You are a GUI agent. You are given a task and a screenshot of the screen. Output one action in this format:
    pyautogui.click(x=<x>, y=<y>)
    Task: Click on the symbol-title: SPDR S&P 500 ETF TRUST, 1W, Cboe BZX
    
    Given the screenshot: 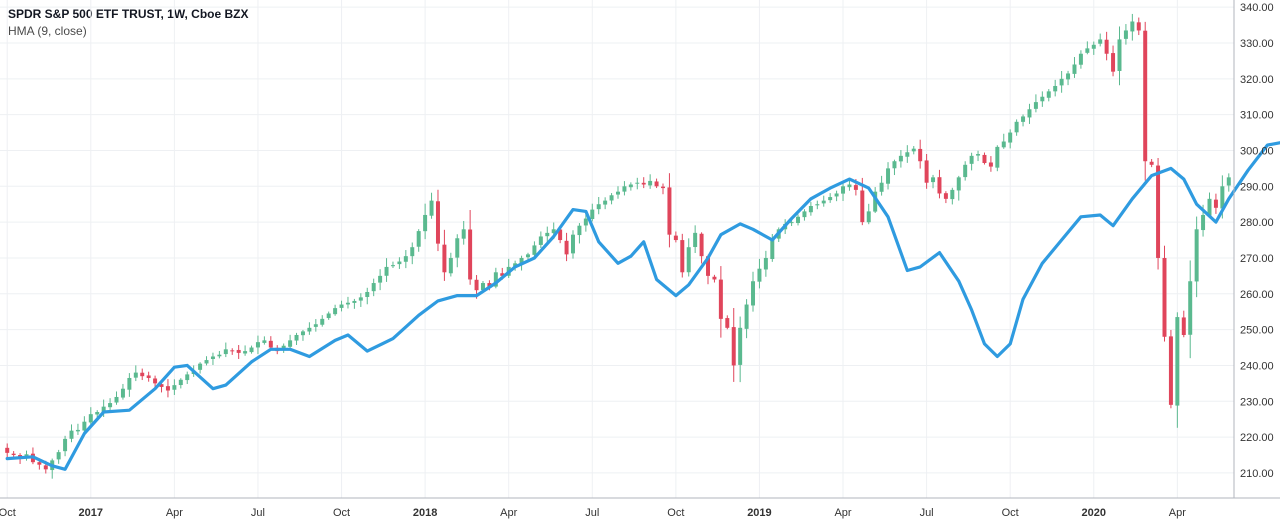 What is the action you would take?
    pyautogui.click(x=128, y=14)
    